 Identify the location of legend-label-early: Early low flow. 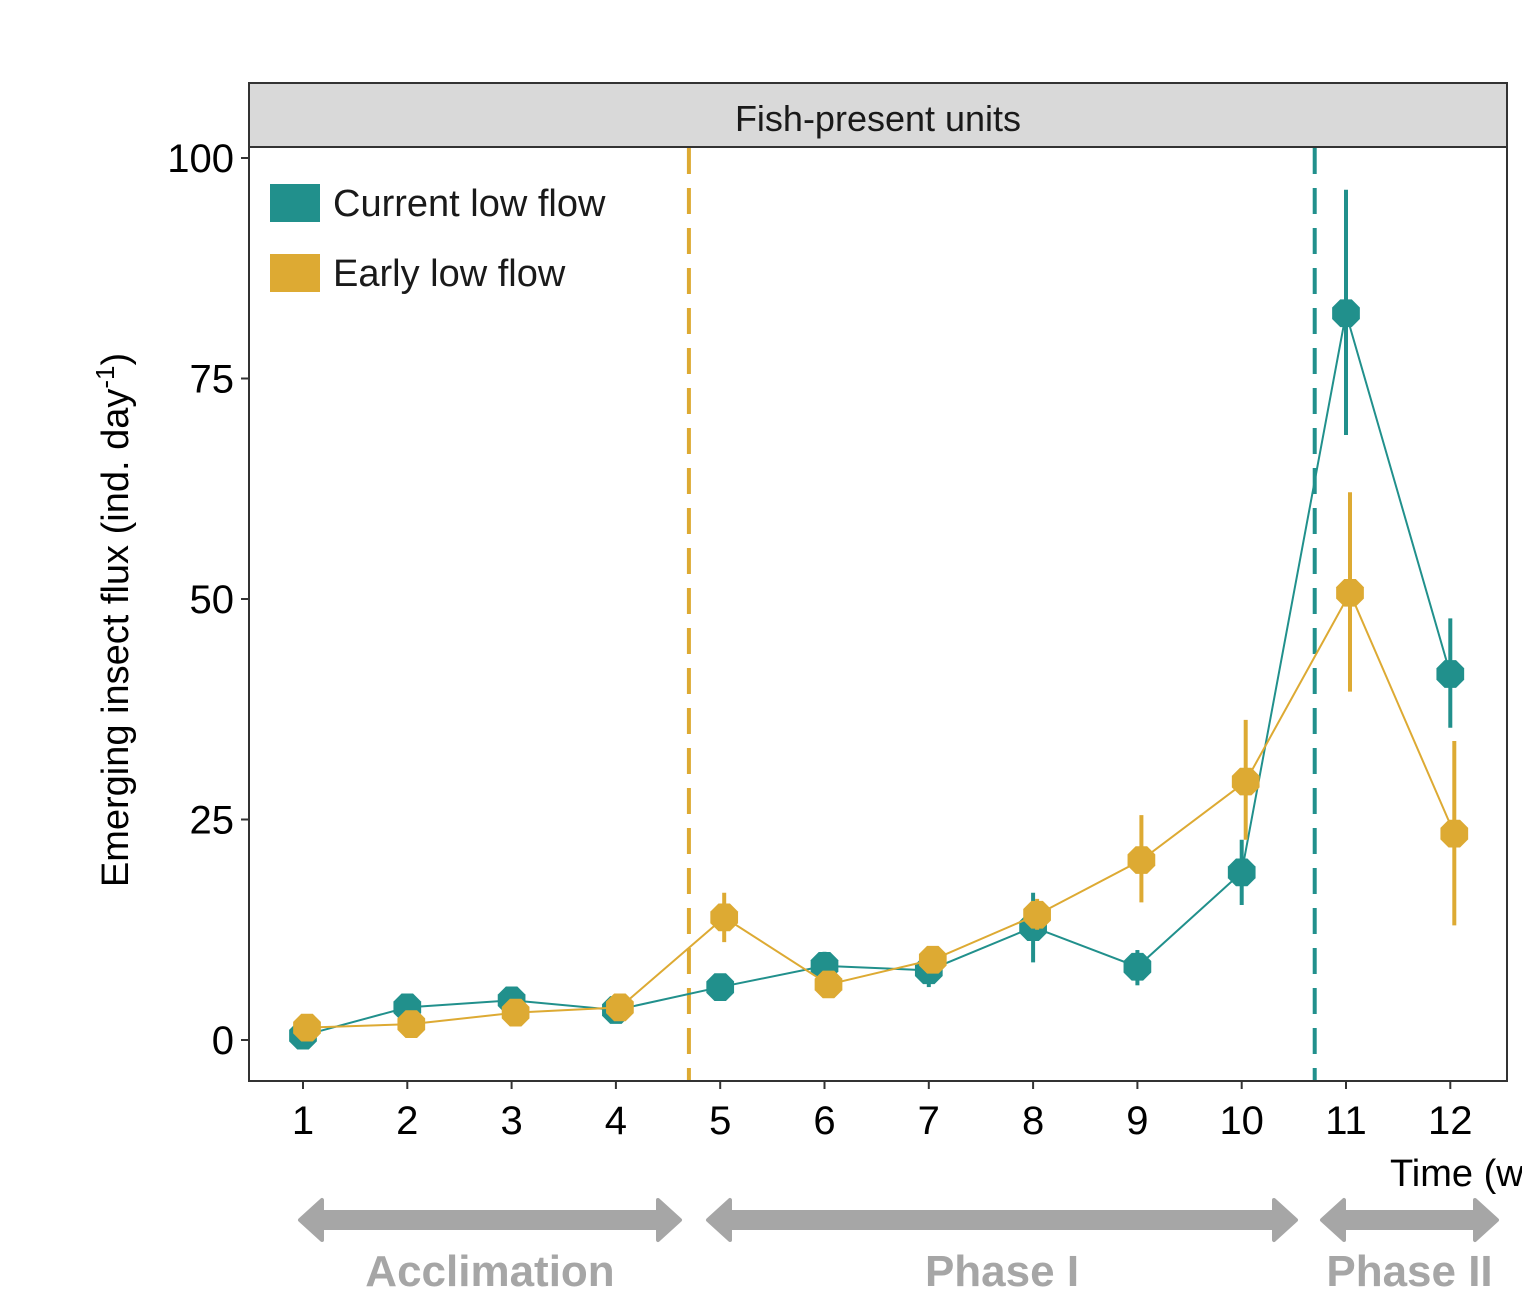
(449, 274).